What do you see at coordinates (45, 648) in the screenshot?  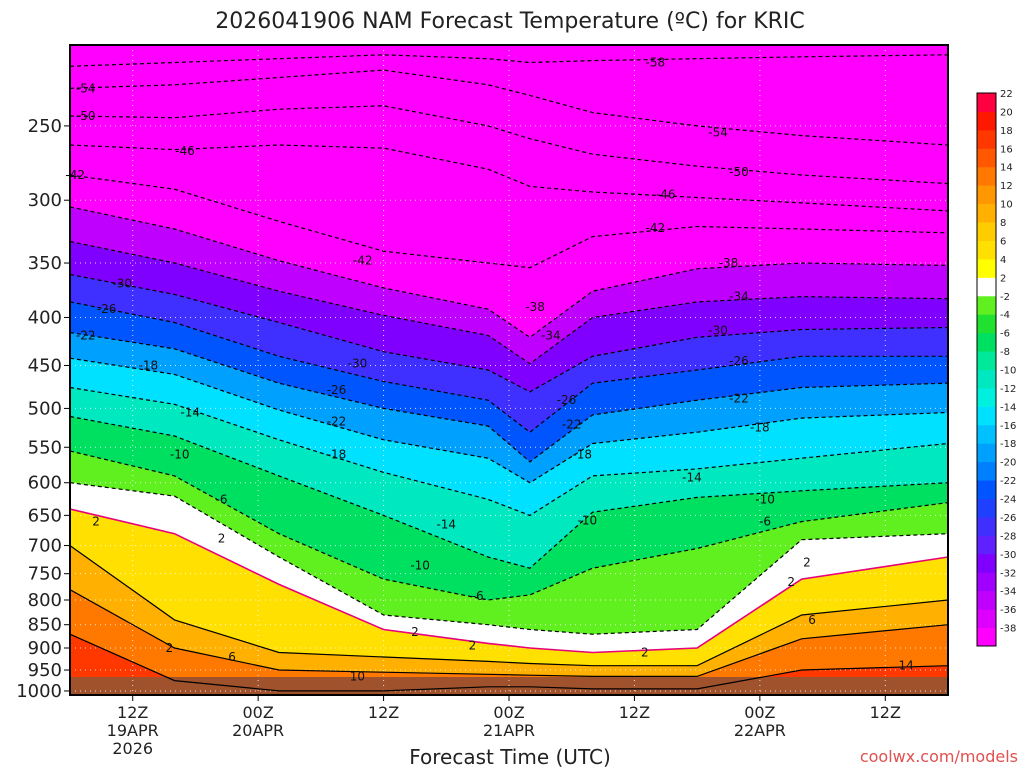 I see `y-tick-label: 900` at bounding box center [45, 648].